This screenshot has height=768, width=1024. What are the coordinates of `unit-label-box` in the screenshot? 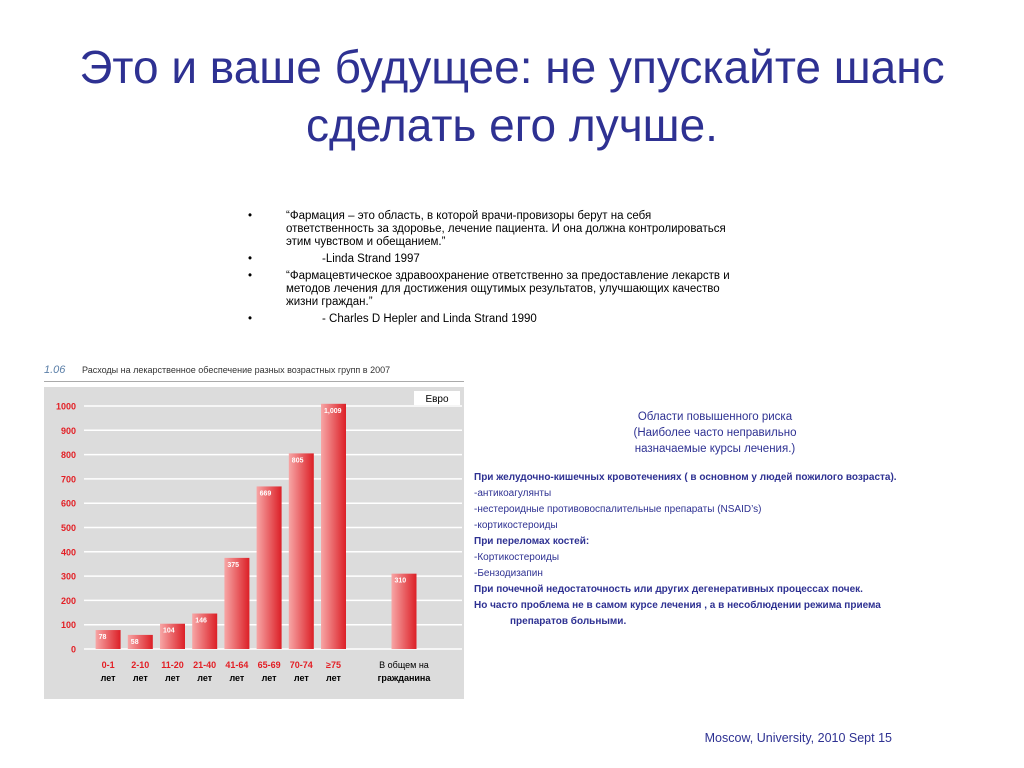 It's located at (437, 398).